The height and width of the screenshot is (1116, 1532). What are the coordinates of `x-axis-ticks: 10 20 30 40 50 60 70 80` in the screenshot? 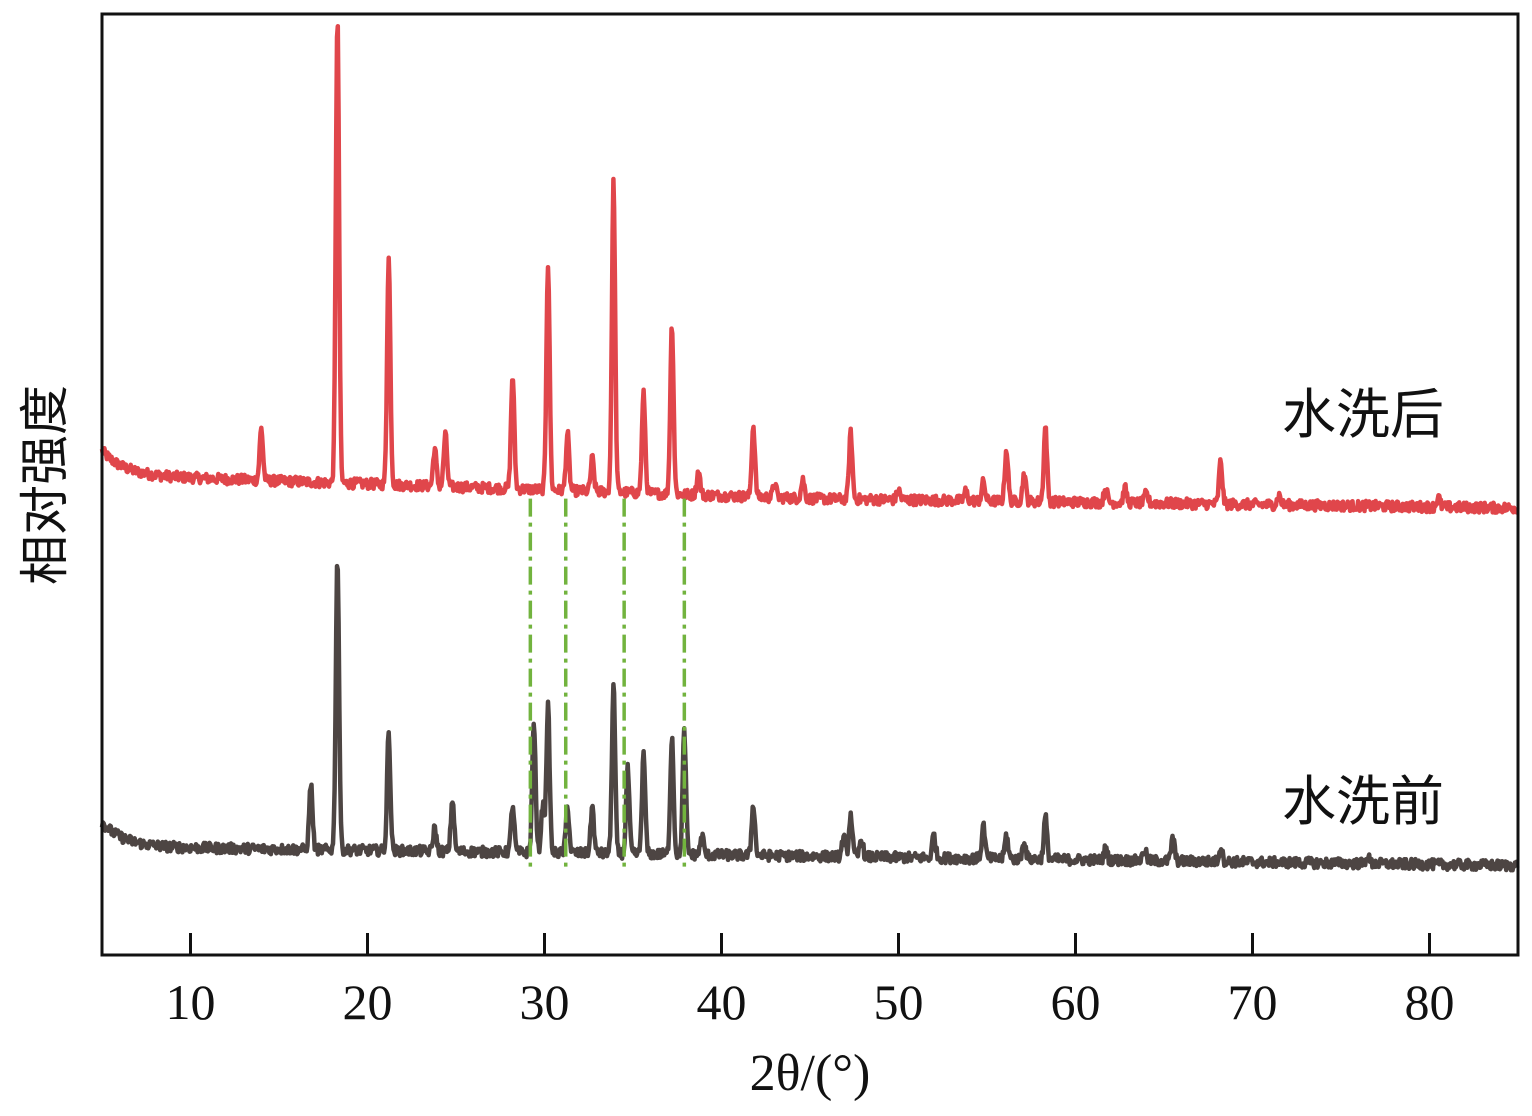 It's located at (810, 981).